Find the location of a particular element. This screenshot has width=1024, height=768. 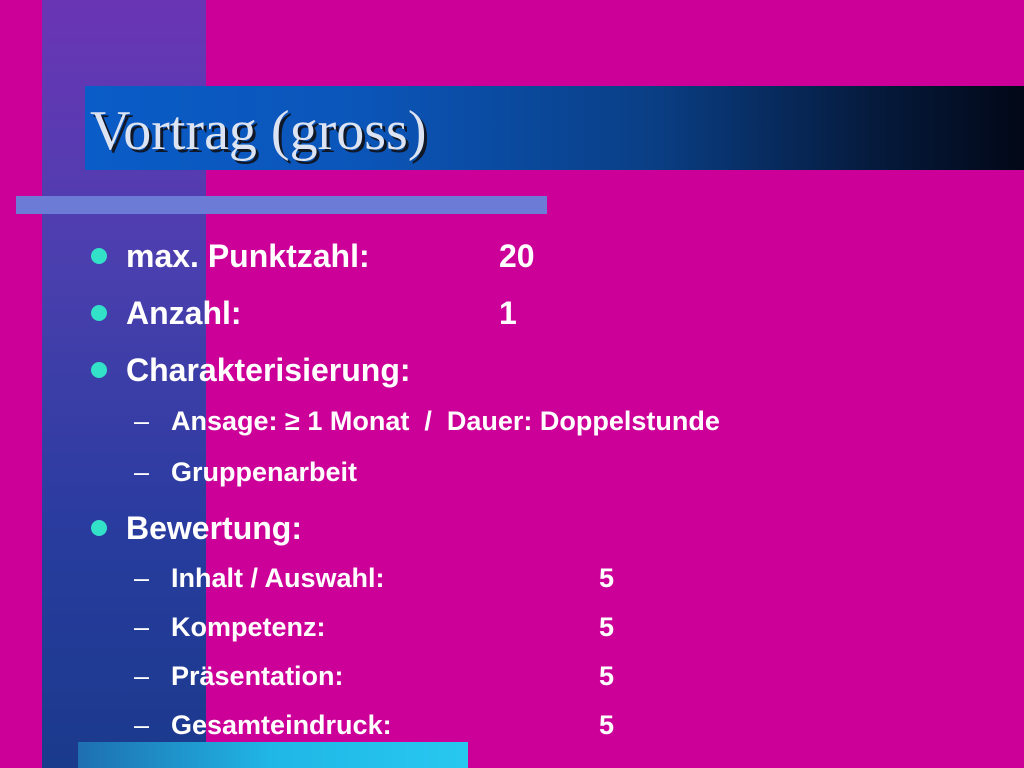

sub-item-inhalt-auswahl: Inhalt / Auswahl: 5 is located at coordinates (401, 578).